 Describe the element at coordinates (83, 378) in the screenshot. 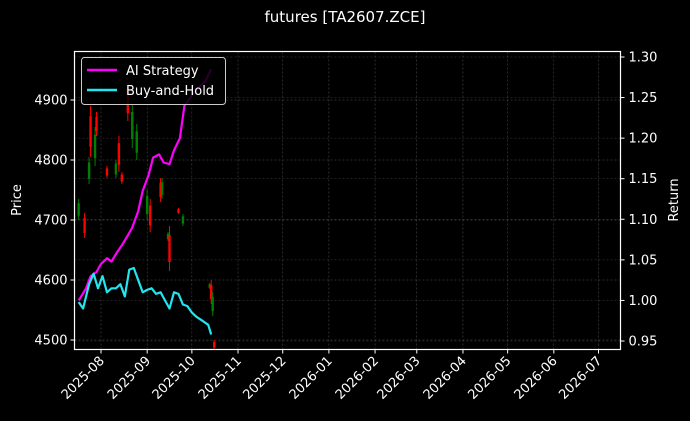

I see `x-tick-label: 2025-08` at that location.